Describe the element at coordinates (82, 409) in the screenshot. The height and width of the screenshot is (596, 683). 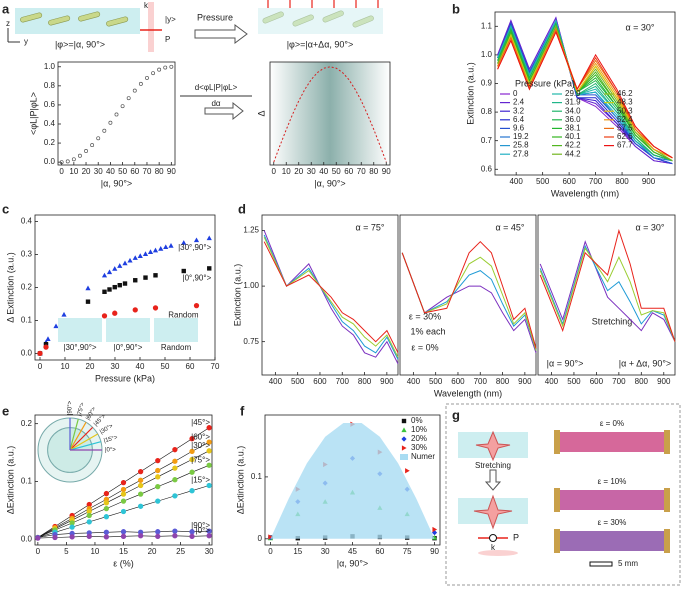
I see `inset-label: |75°>` at that location.